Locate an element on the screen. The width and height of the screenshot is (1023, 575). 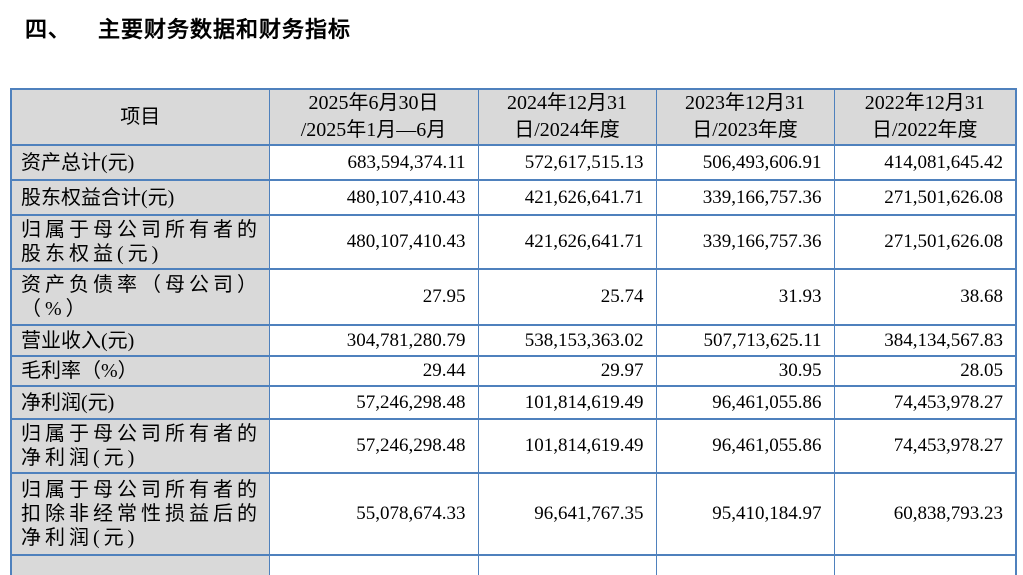
table-row-partial is located at coordinates (513, 564).